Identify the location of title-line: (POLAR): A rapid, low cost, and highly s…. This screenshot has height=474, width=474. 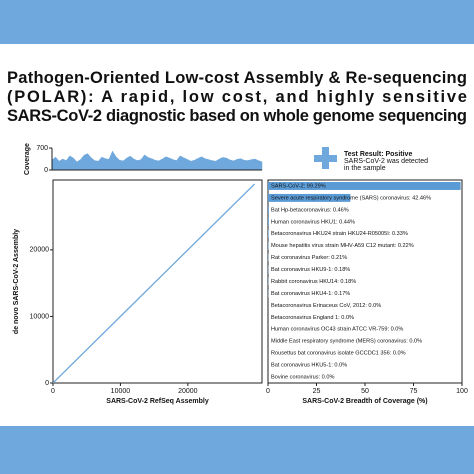
(237, 97).